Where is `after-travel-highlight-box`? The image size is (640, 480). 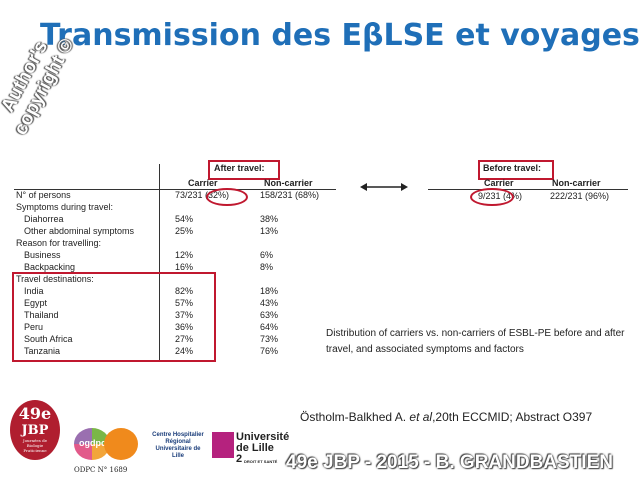 after-travel-highlight-box is located at coordinates (244, 170).